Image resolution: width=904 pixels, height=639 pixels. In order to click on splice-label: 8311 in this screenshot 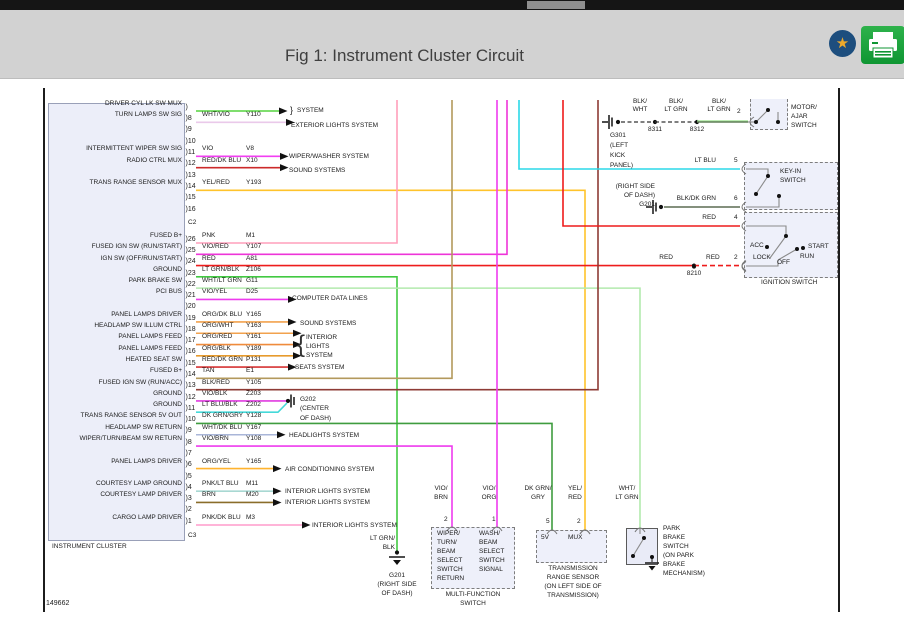, I will do `click(655, 129)`.